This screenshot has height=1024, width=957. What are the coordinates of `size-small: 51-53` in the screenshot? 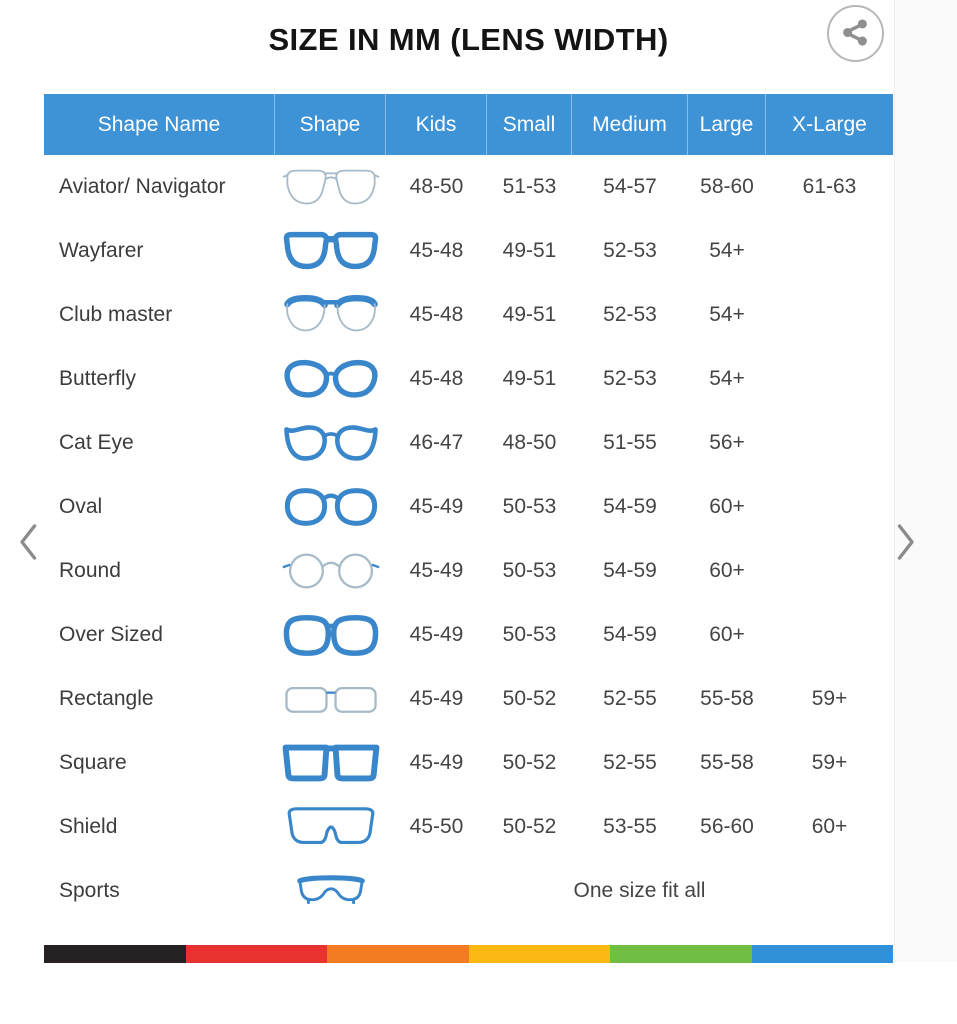 It's located at (529, 186).